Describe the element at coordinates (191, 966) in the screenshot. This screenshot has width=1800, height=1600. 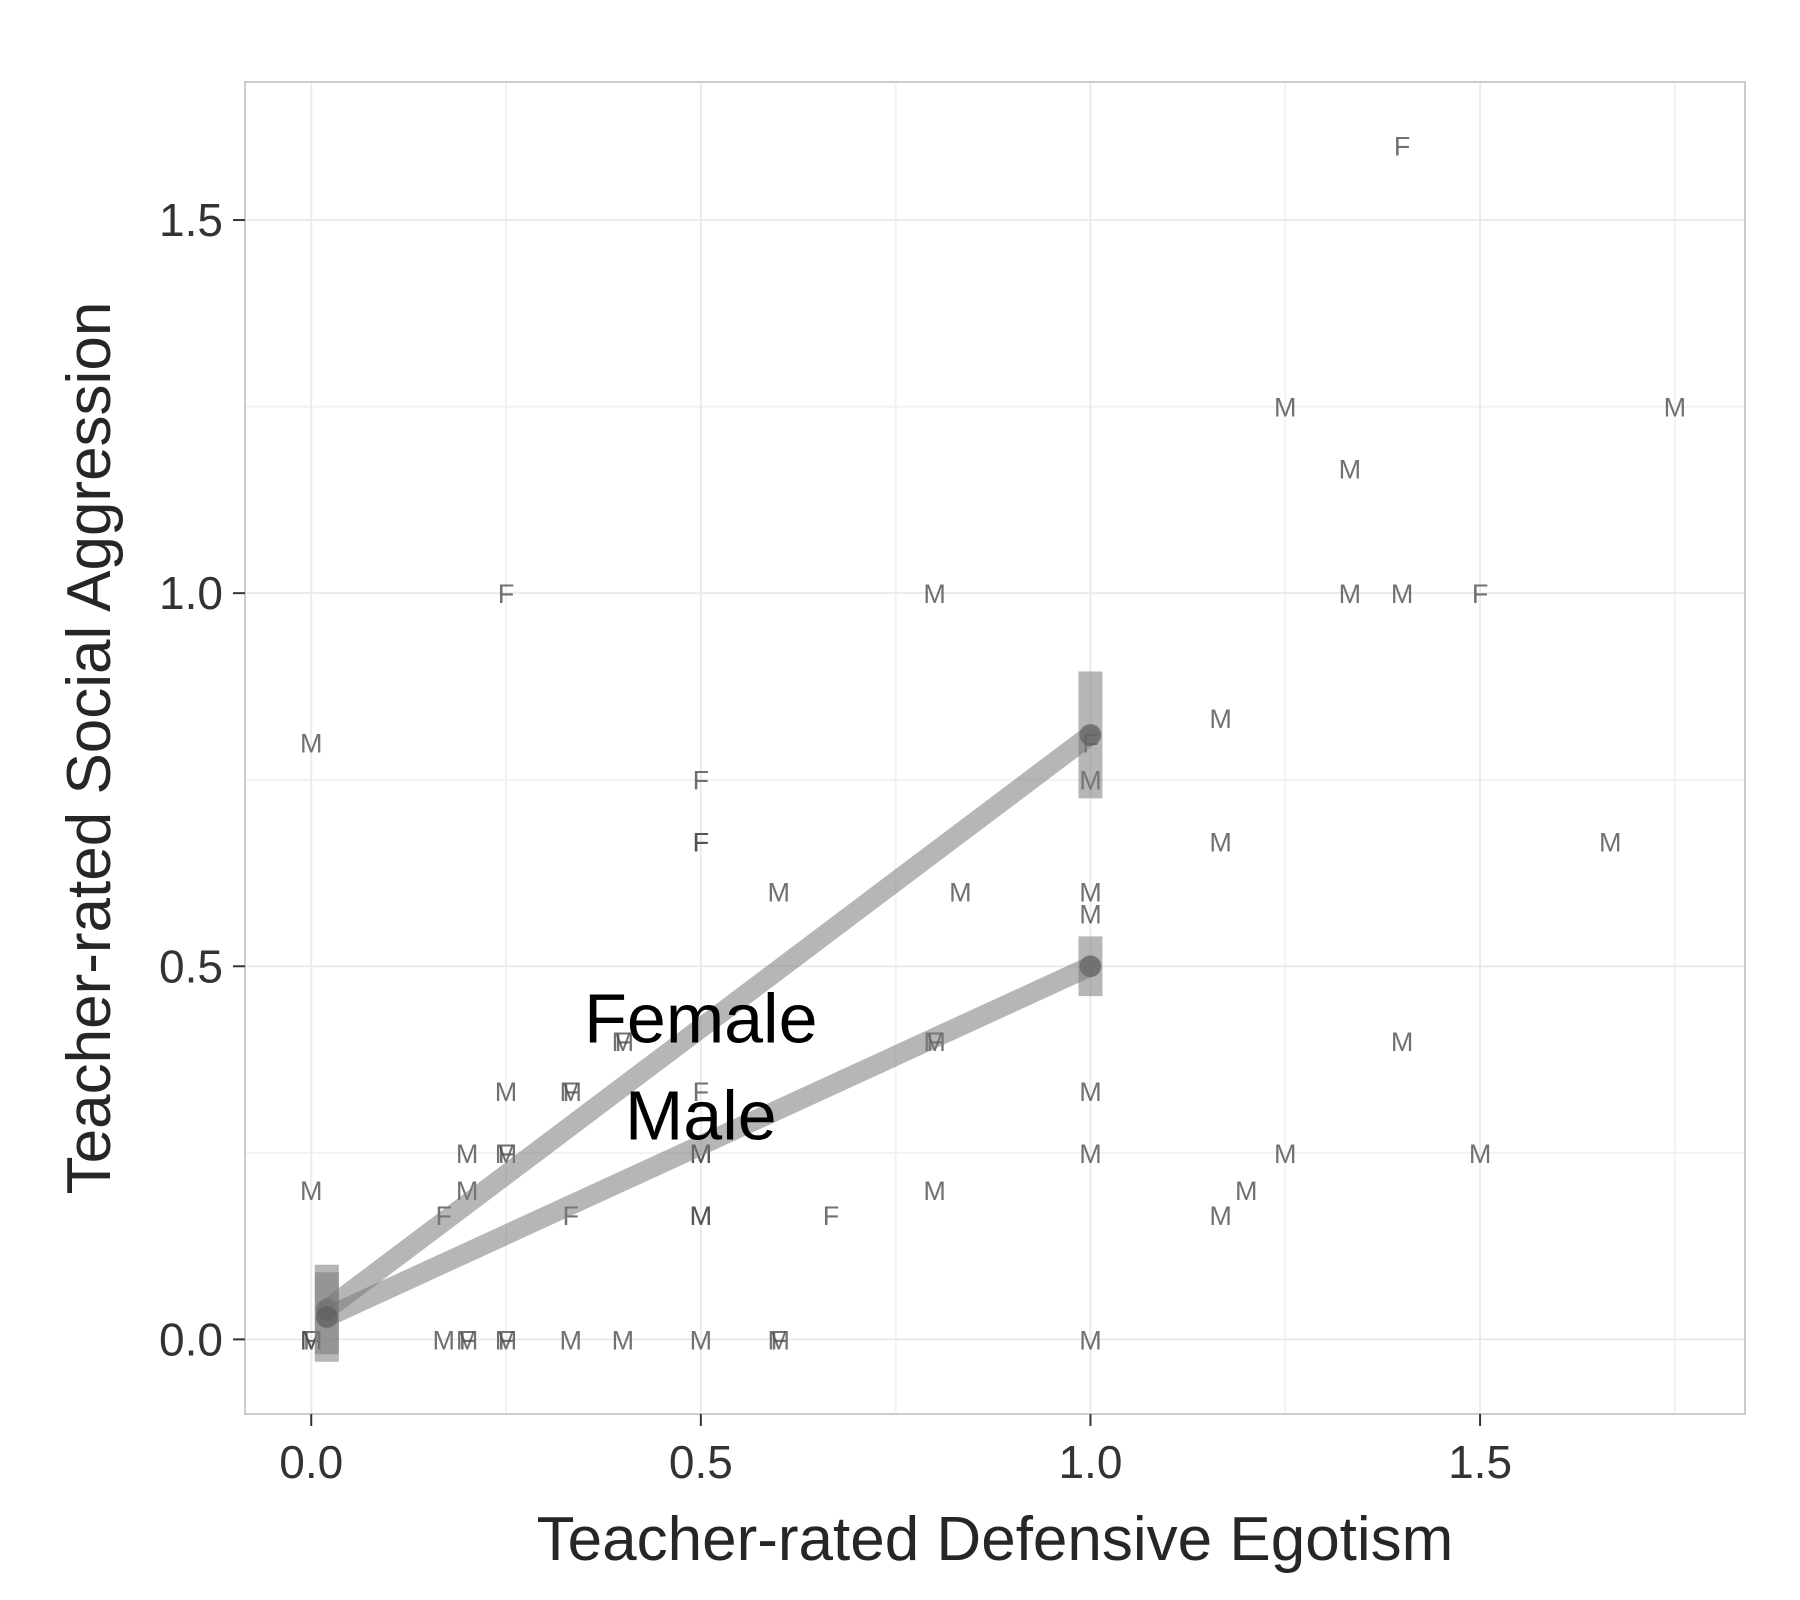
I see `y-tick-label: 0.5` at that location.